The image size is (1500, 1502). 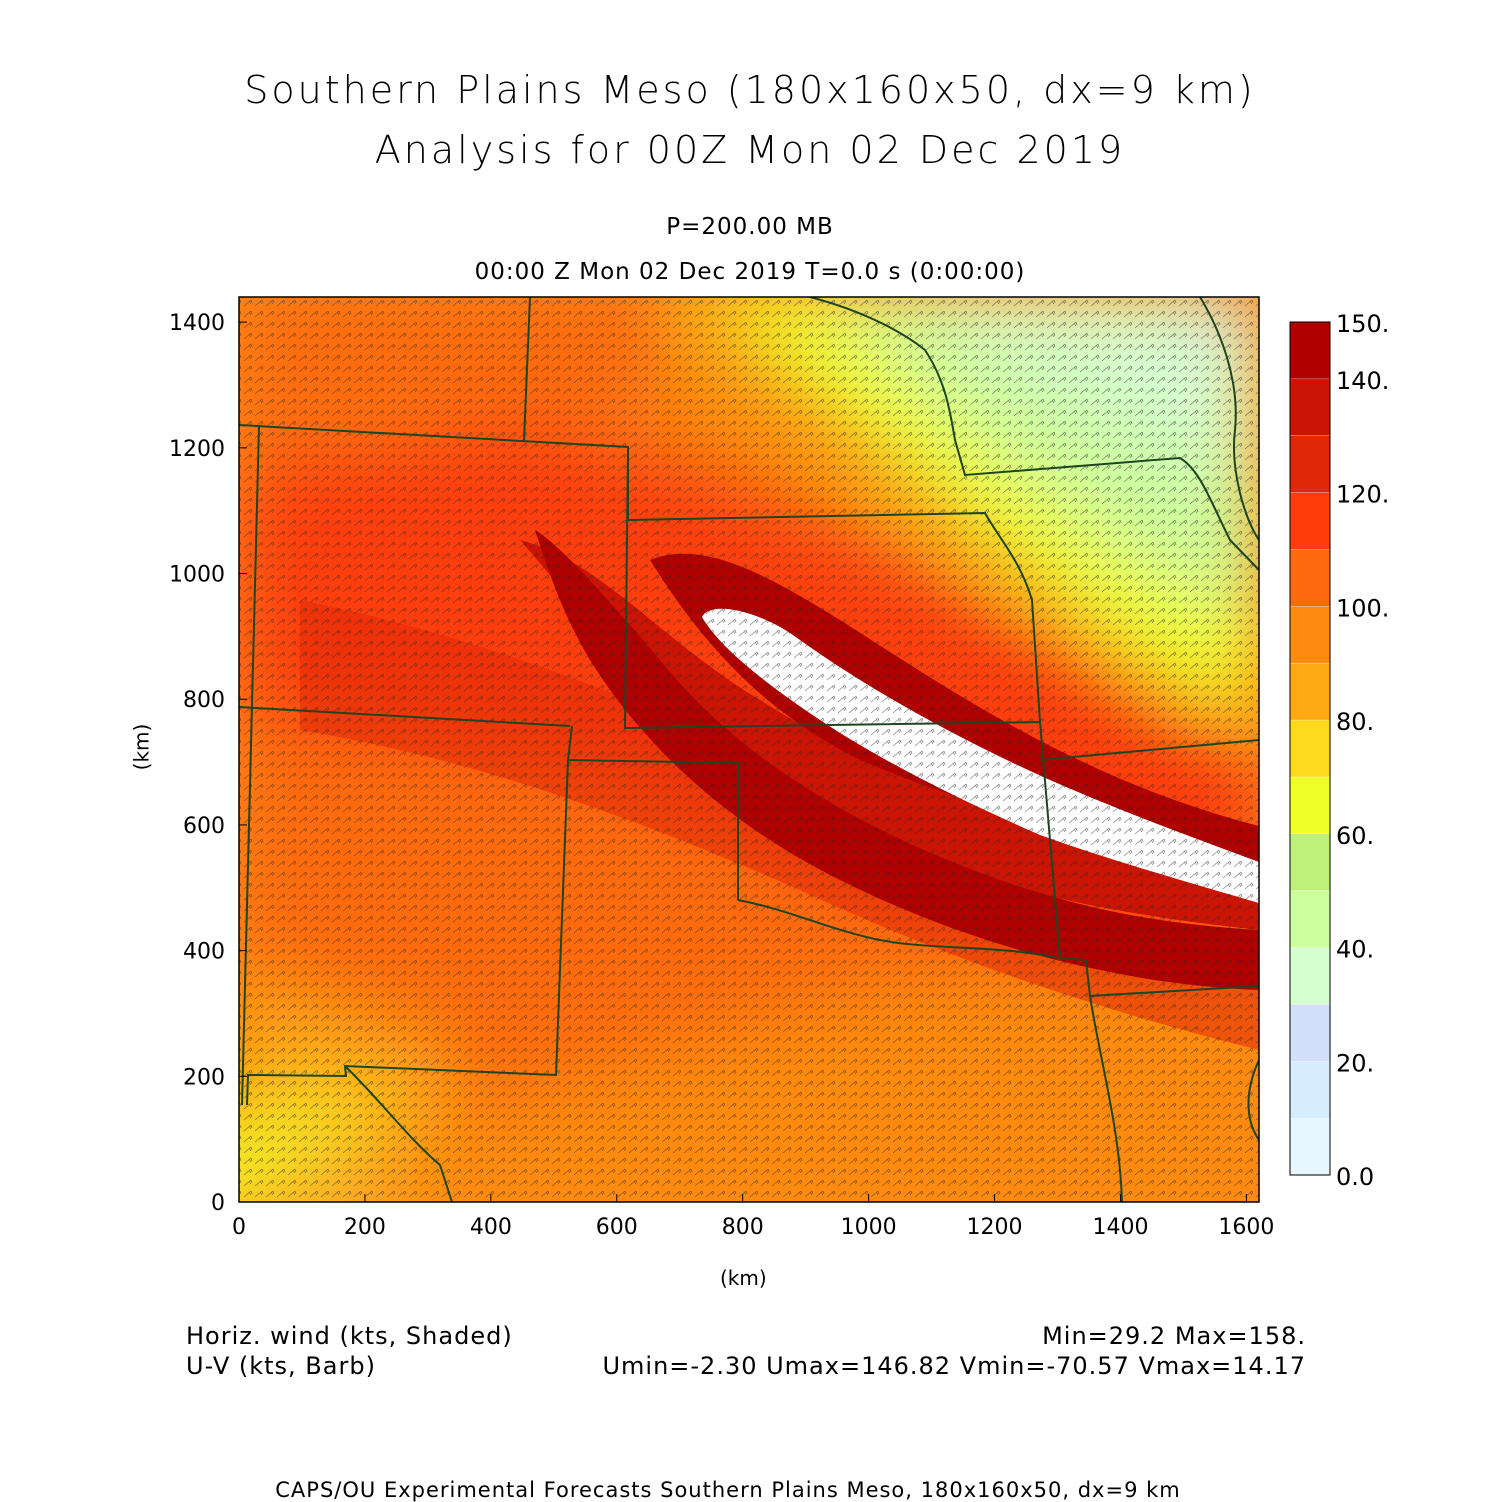 I want to click on x-tick-label: 1000, so click(x=869, y=1227).